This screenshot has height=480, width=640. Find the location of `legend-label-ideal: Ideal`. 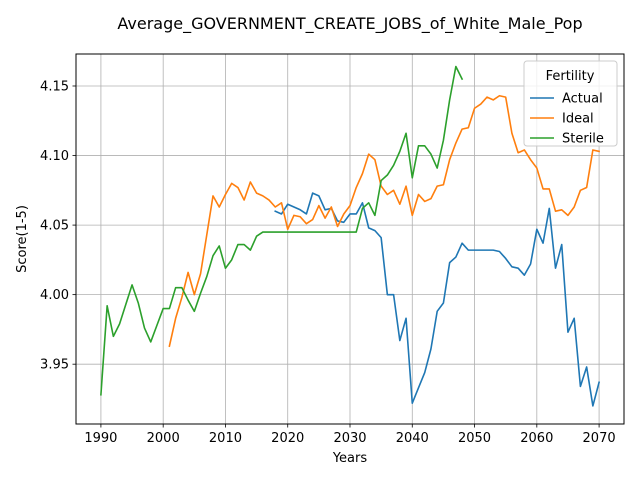

legend-label-ideal: Ideal is located at coordinates (578, 119).